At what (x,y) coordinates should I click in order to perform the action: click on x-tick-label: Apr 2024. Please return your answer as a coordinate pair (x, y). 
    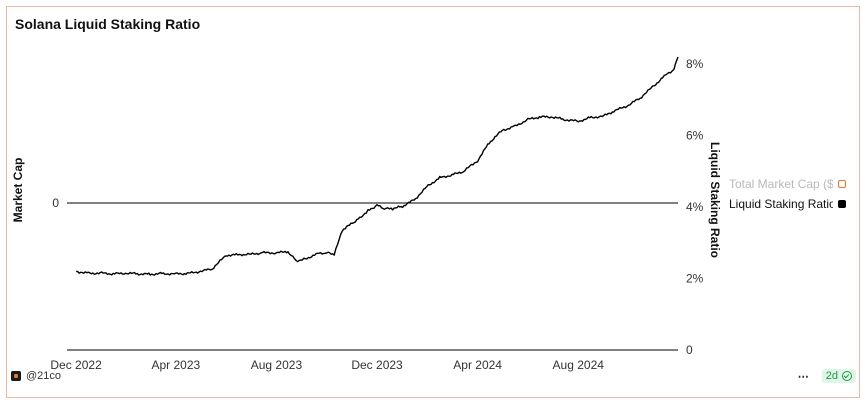
    Looking at the image, I should click on (477, 365).